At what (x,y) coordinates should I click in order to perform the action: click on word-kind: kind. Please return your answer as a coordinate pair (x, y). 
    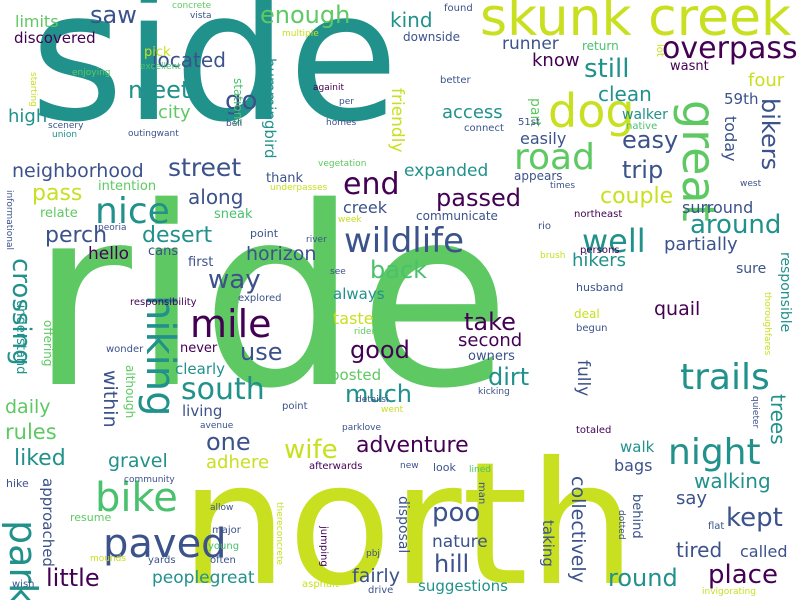
    Looking at the image, I should click on (411, 20).